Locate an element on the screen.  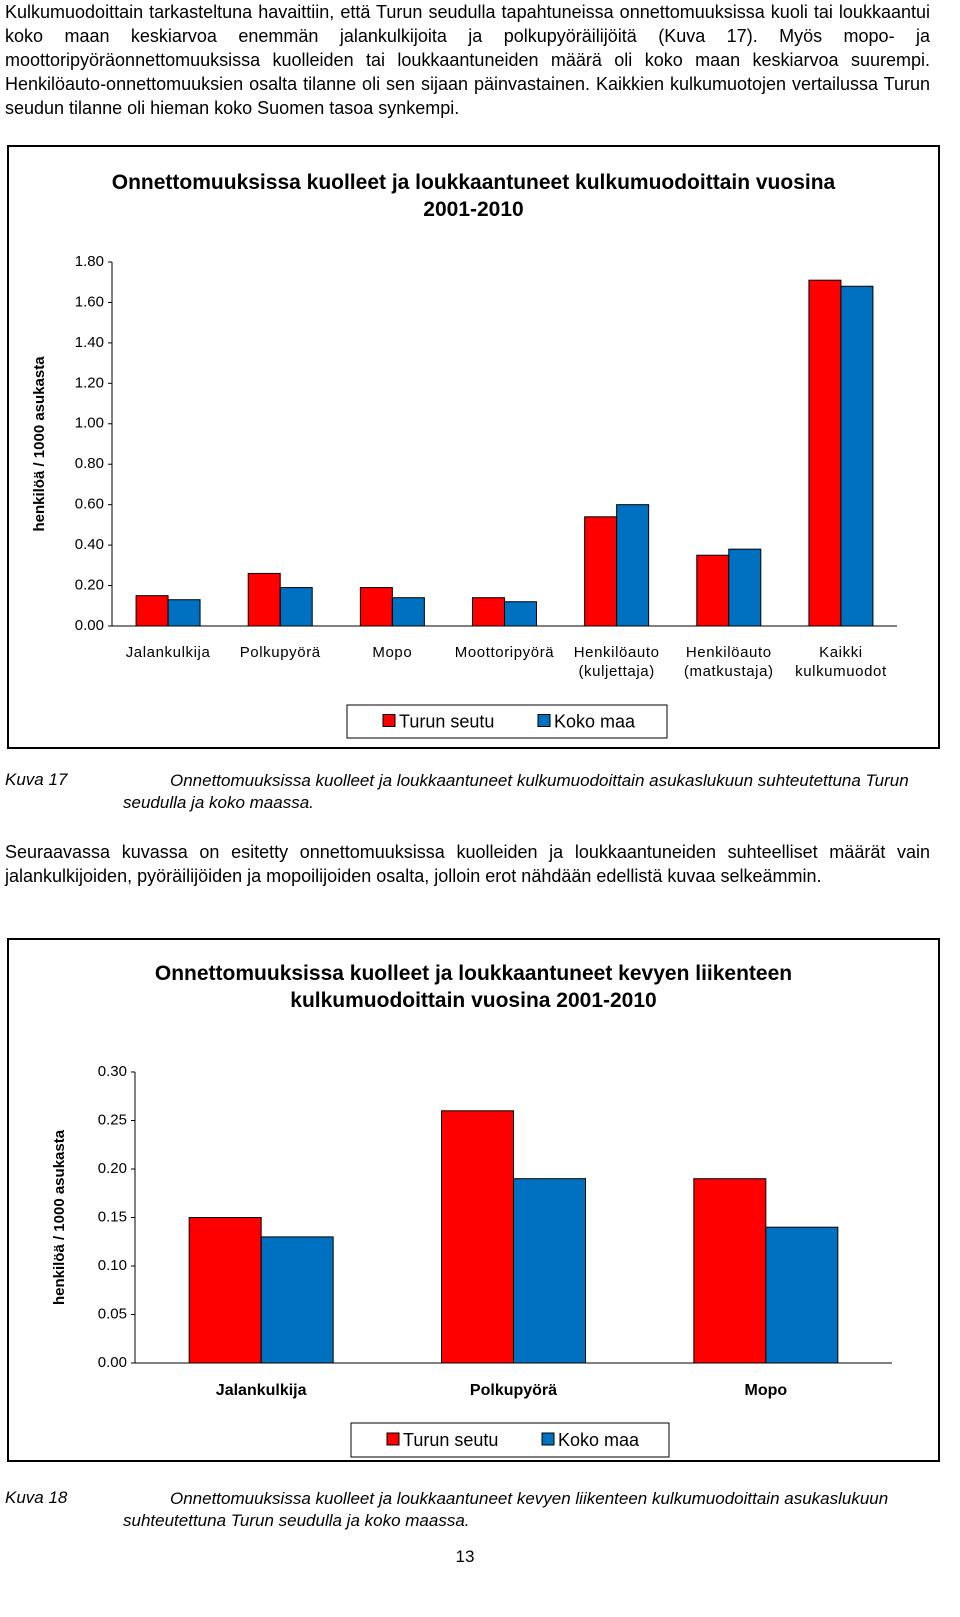
y-tick-label: 0.15 is located at coordinates (112, 1216).